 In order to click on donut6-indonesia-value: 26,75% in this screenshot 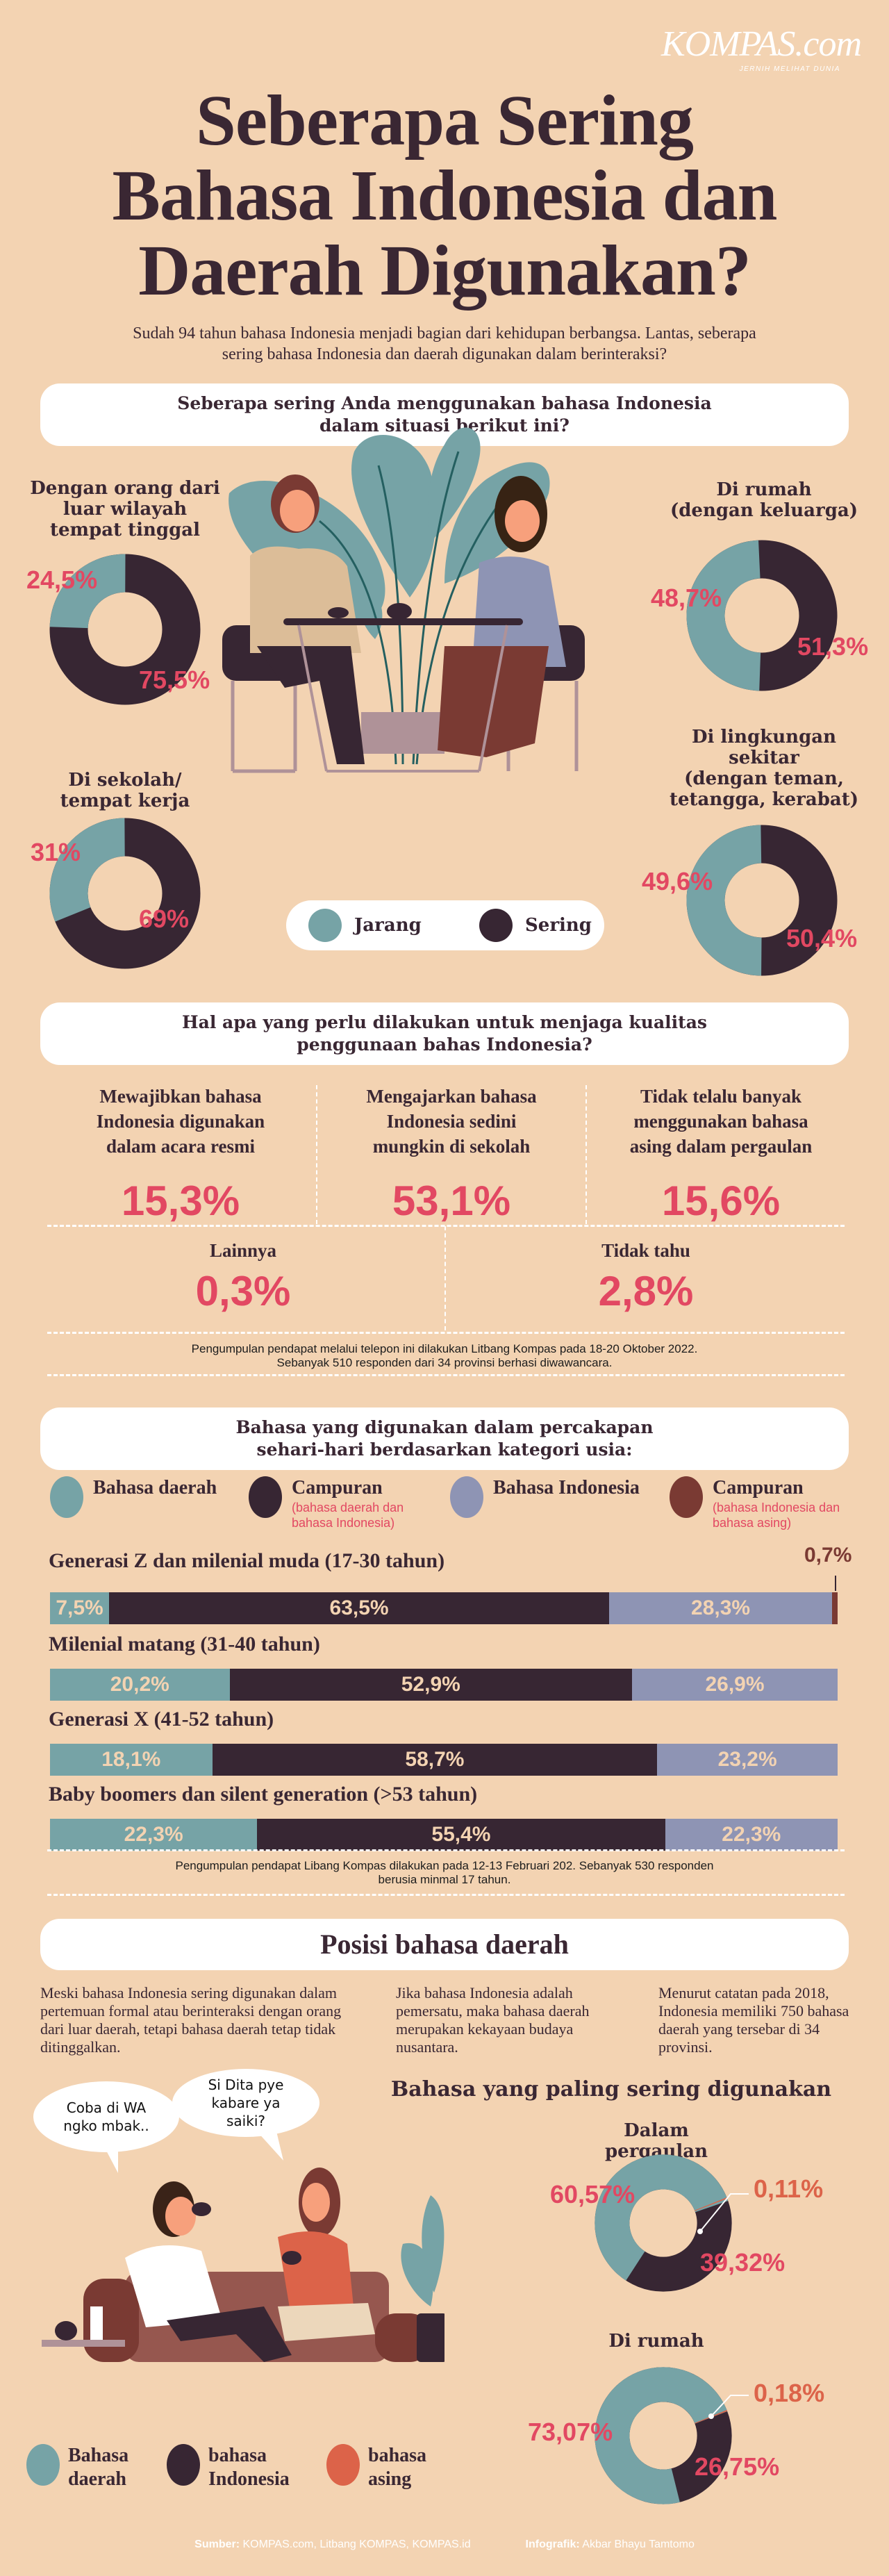, I will do `click(738, 2467)`.